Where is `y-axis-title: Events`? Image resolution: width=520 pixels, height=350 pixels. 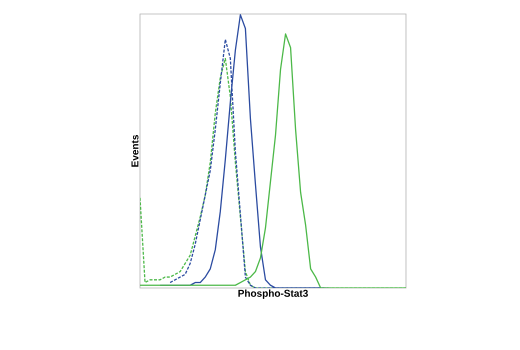 y-axis-title: Events is located at coordinates (134, 150).